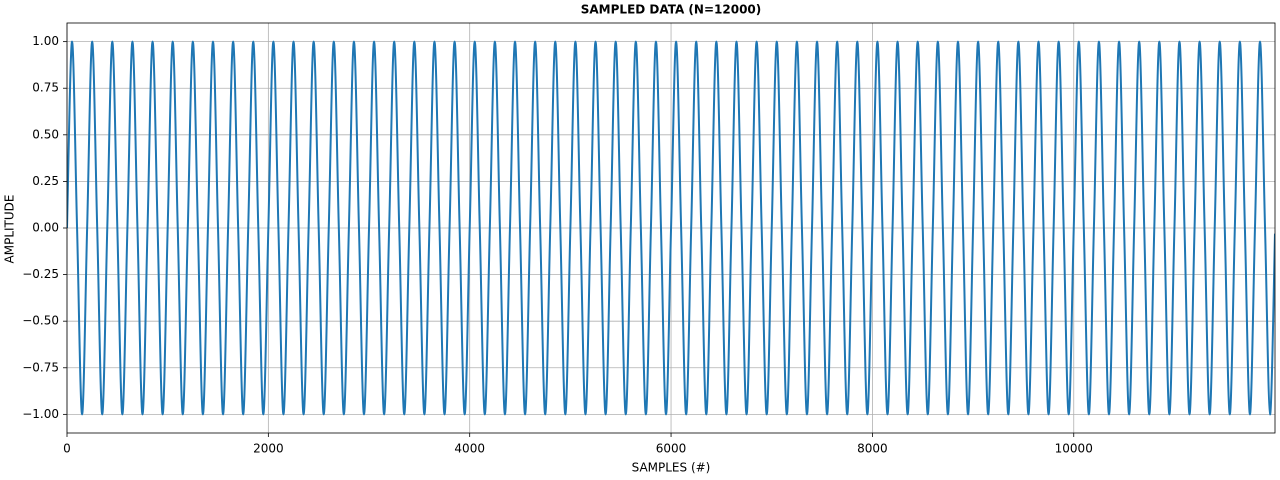  Describe the element at coordinates (671, 449) in the screenshot. I see `x-tick-label: 6000` at that location.